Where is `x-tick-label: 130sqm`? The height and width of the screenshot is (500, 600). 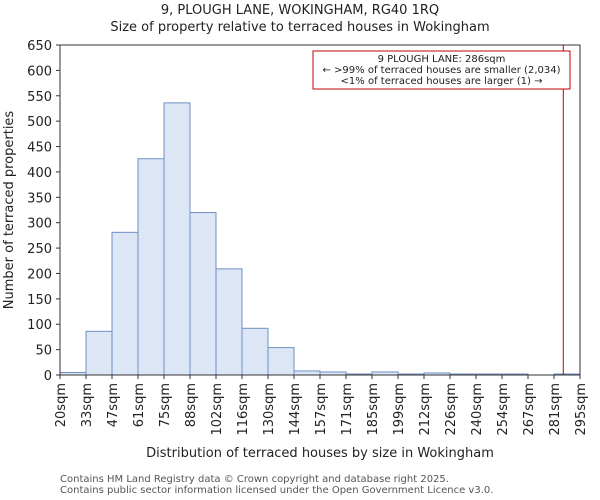 x-tick-label: 130sqm is located at coordinates (269, 409).